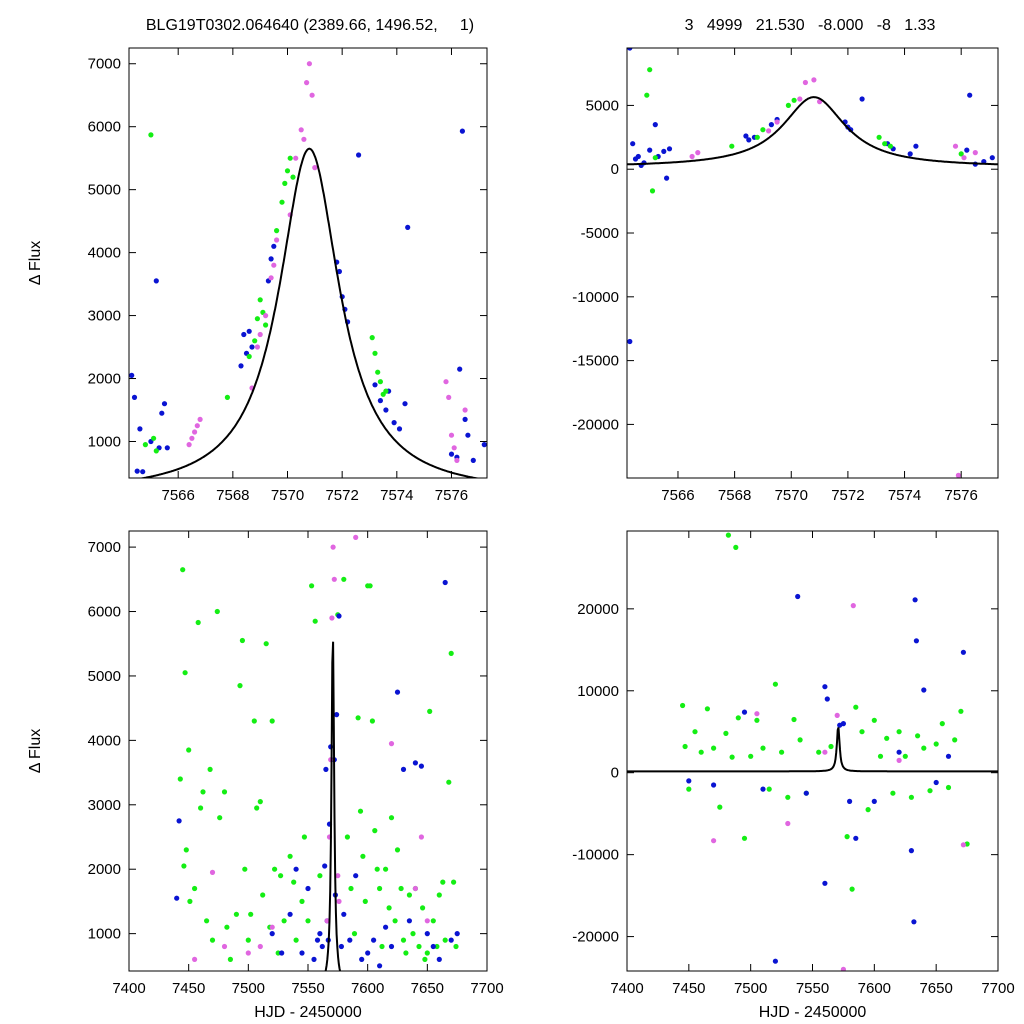 This screenshot has height=1024, width=1024. Describe the element at coordinates (595, 361) in the screenshot. I see `y-tick-label: -15000` at that location.